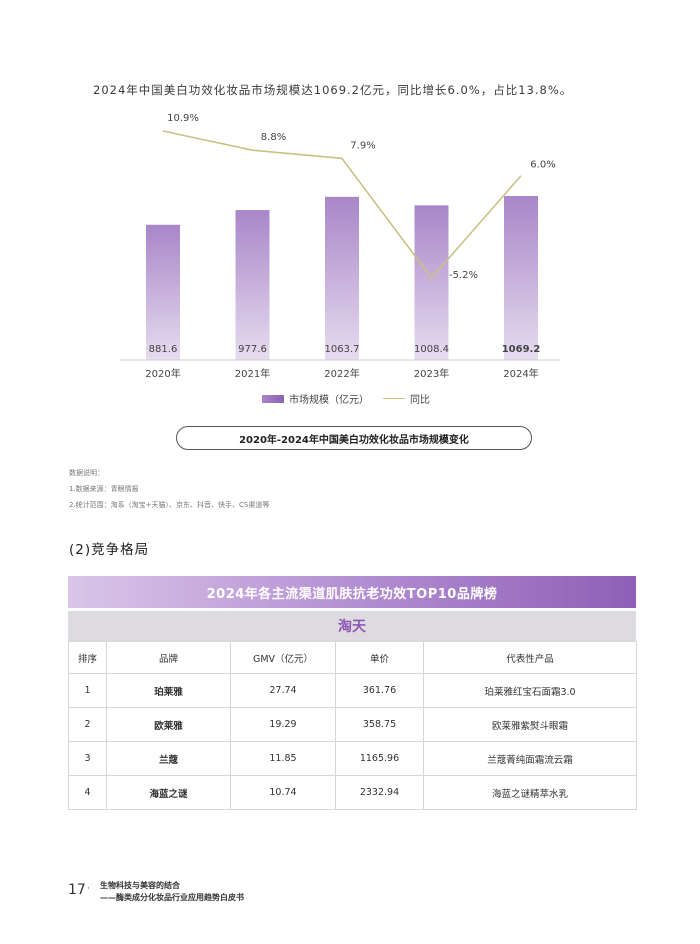 The height and width of the screenshot is (944, 700). What do you see at coordinates (379, 724) in the screenshot?
I see `cell-unit-price: 358.75` at bounding box center [379, 724].